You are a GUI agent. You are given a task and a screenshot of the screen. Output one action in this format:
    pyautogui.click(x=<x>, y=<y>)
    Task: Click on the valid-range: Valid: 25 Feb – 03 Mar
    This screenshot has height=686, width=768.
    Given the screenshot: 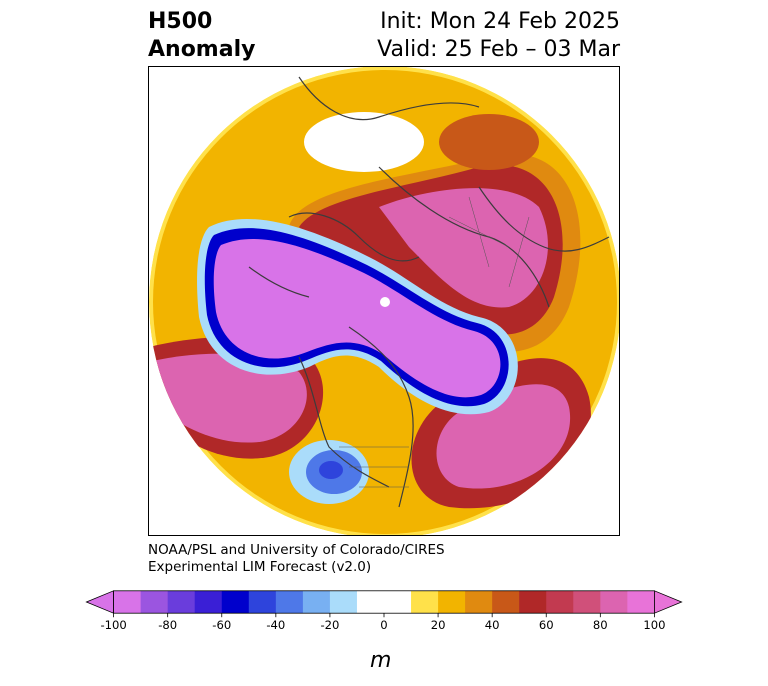 What is the action you would take?
    pyautogui.click(x=498, y=49)
    